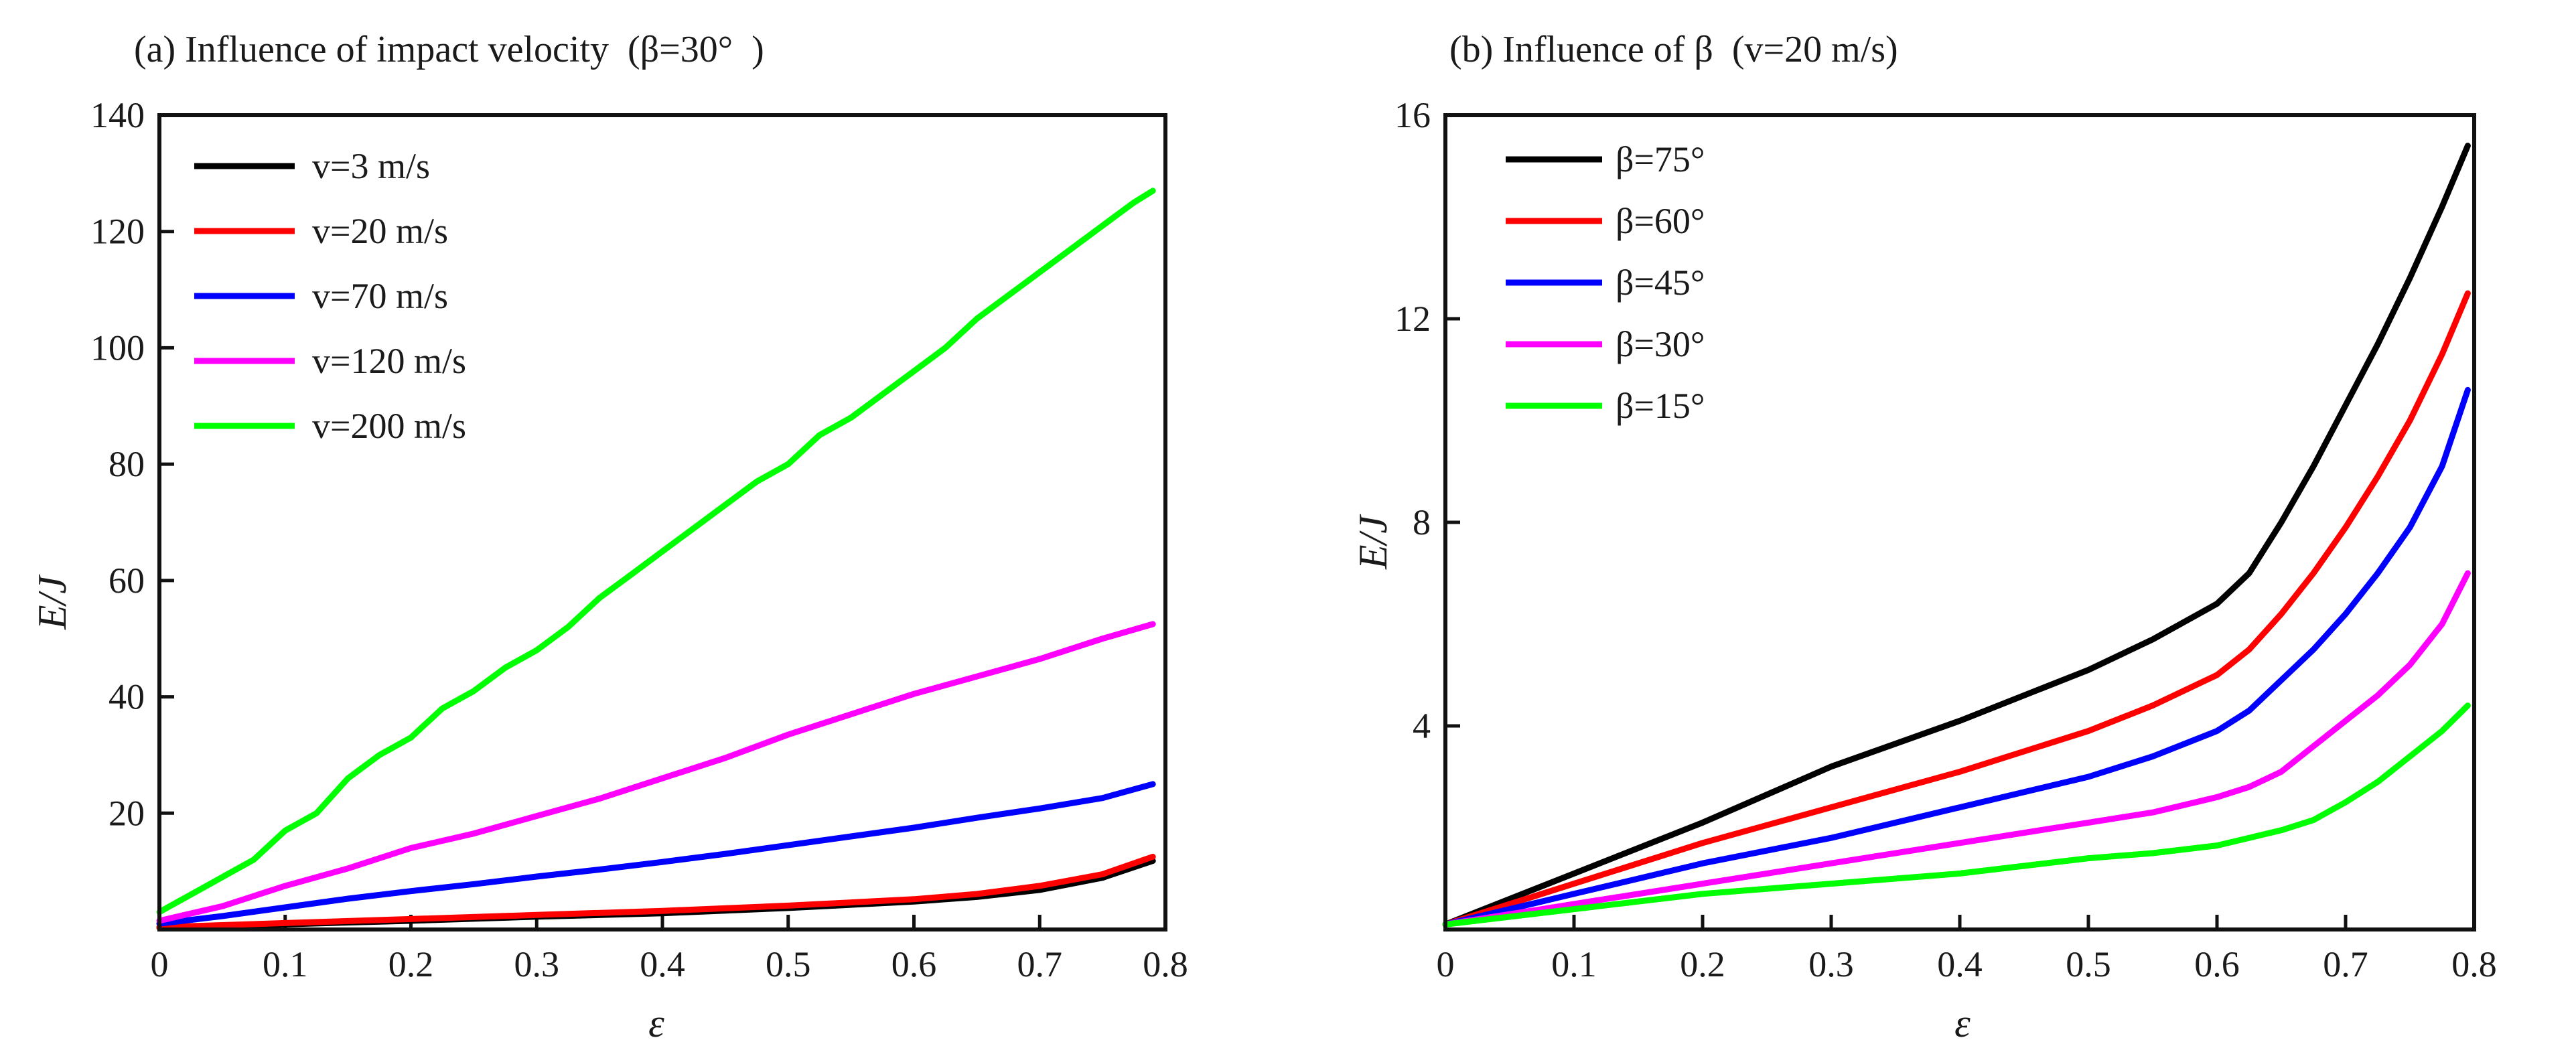  What do you see at coordinates (117, 348) in the screenshot?
I see `panel-a-y-tick-label: 100` at bounding box center [117, 348].